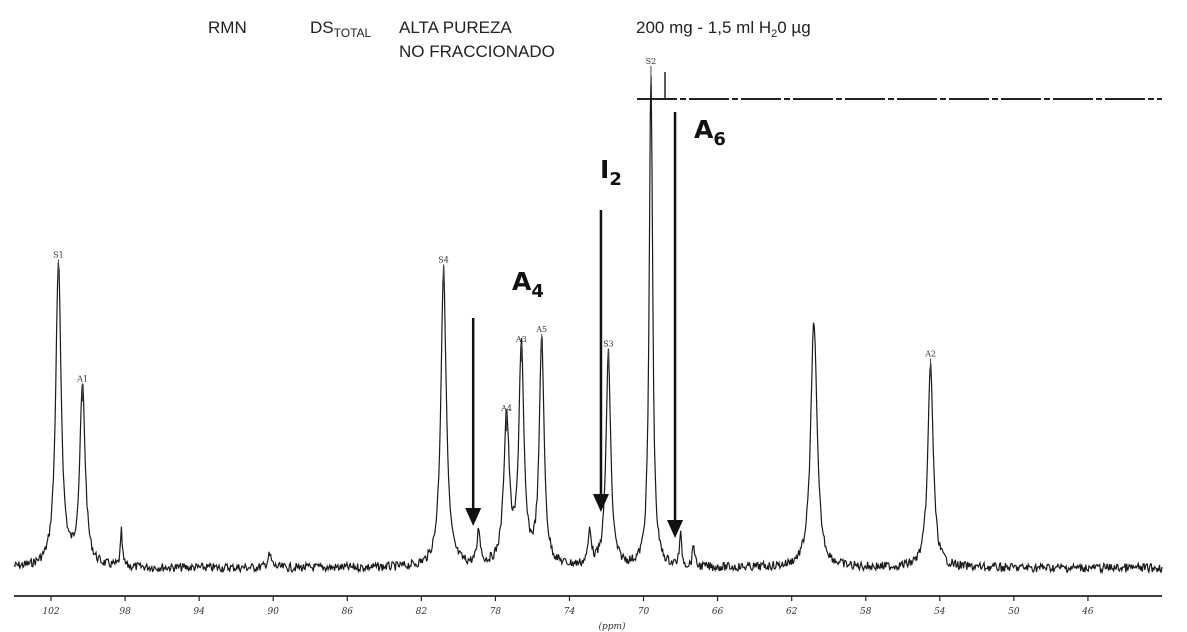 This screenshot has height=632, width=1187. What do you see at coordinates (496, 612) in the screenshot?
I see `x-tick-label: 78` at bounding box center [496, 612].